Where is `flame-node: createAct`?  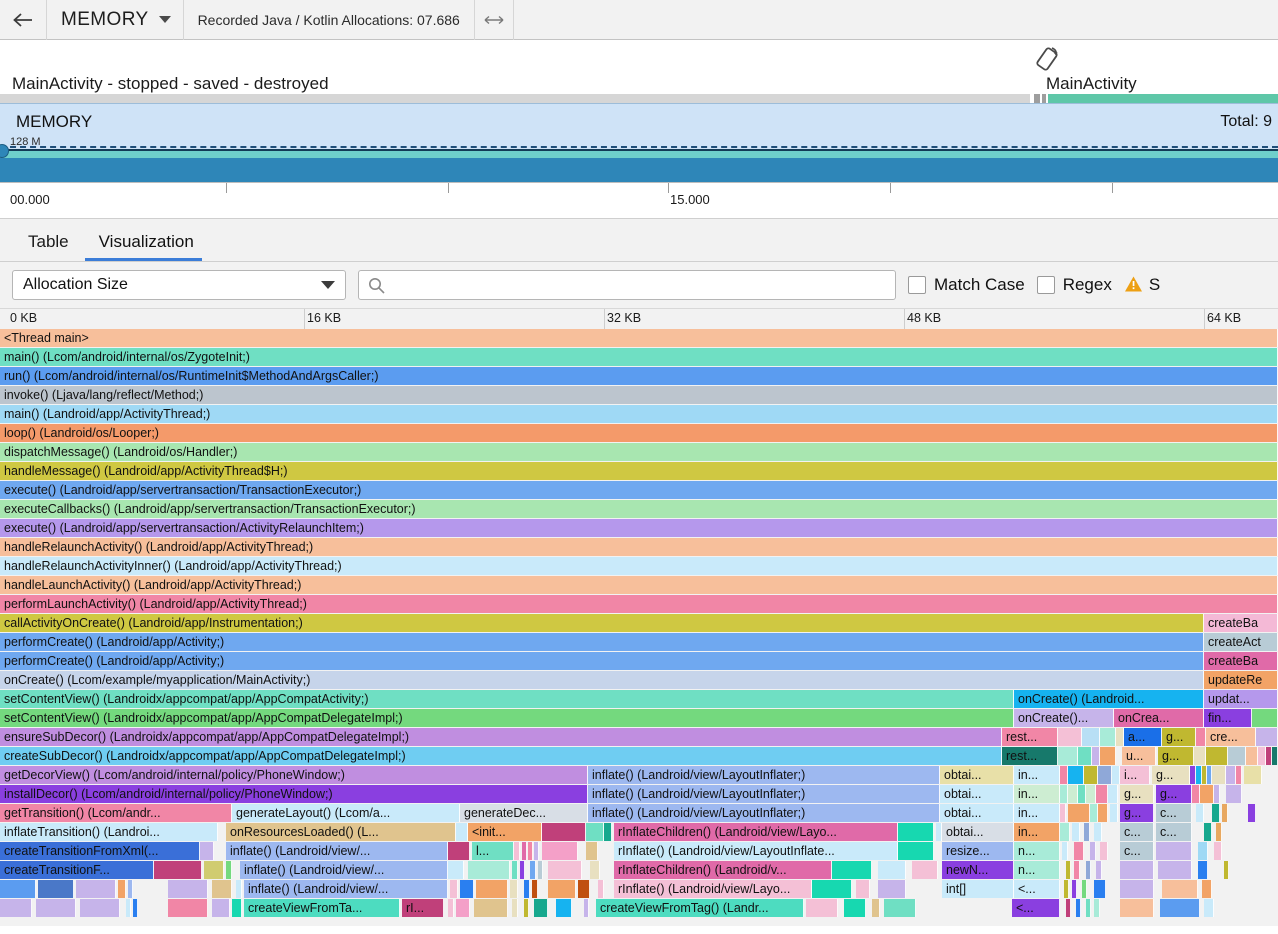
flame-node: createAct is located at coordinates (1241, 642).